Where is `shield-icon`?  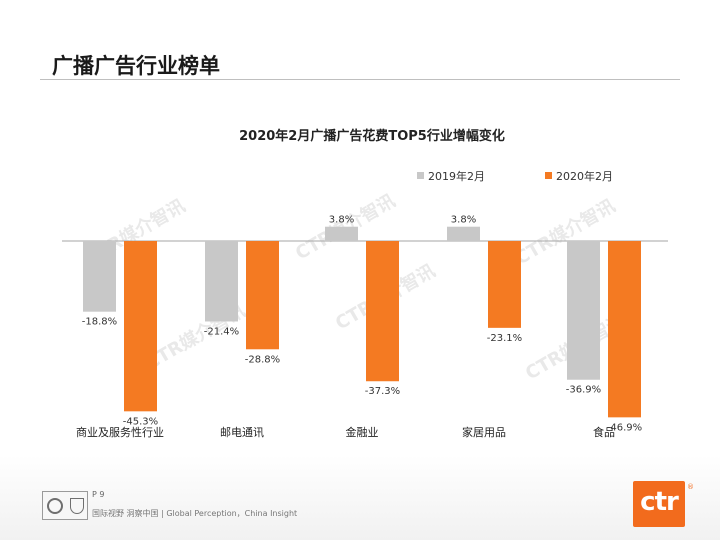 shield-icon is located at coordinates (76, 505).